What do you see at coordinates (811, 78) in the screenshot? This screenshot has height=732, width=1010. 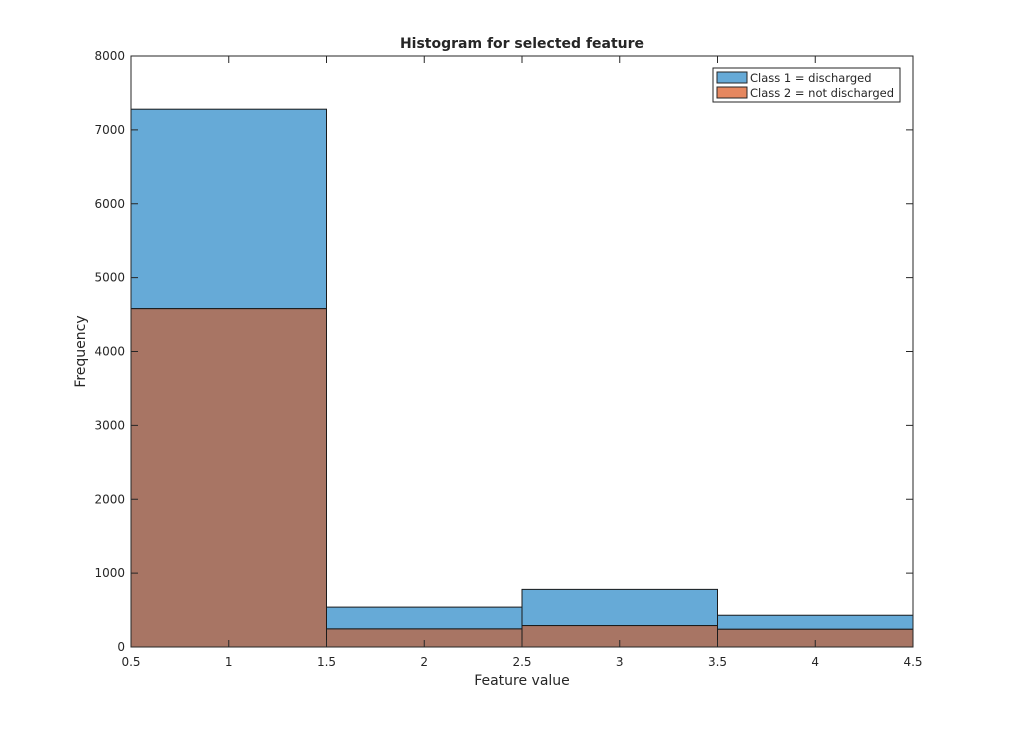 I see `legend-label-class-1: Class 1 = discharged` at bounding box center [811, 78].